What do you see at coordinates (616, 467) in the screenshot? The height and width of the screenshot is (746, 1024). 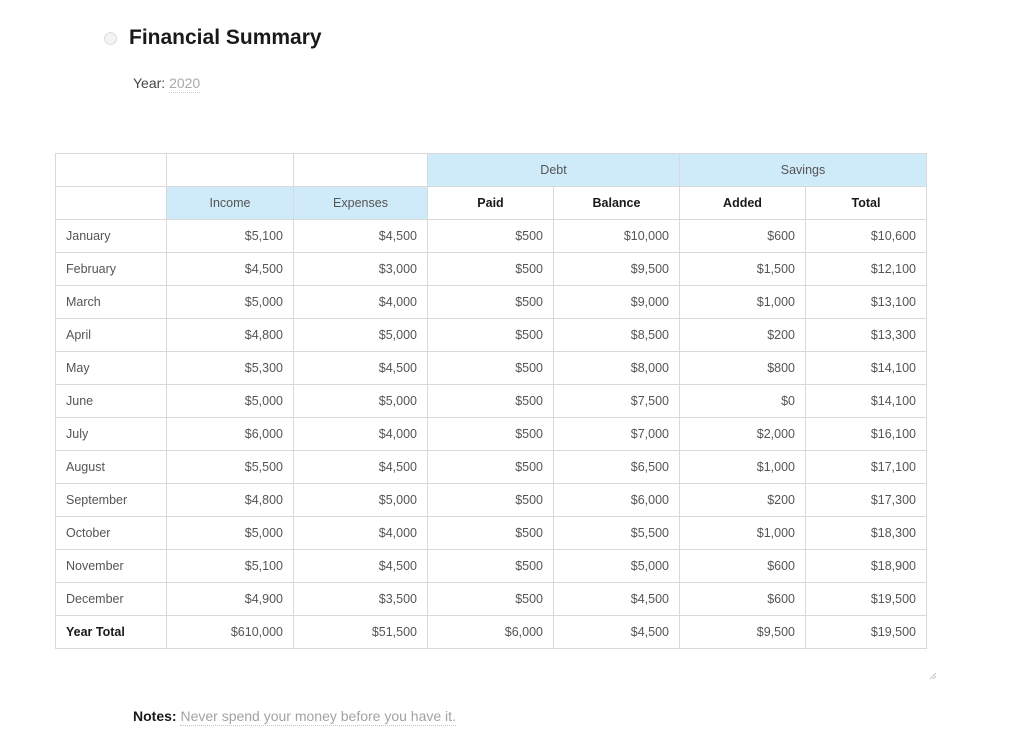 I see `balance-cell: $6,500` at bounding box center [616, 467].